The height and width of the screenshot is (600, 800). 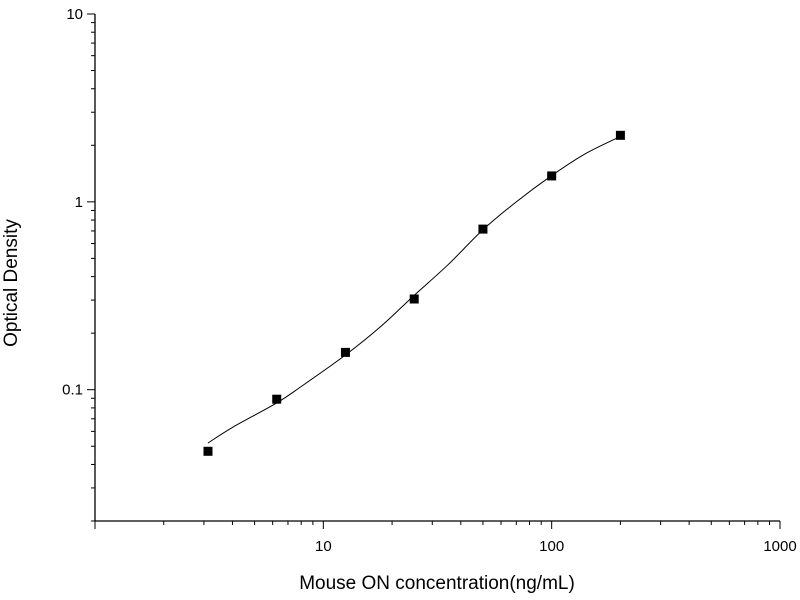 I want to click on x-axis-title: Mouse ON concentration(ng/mL), so click(x=437, y=583).